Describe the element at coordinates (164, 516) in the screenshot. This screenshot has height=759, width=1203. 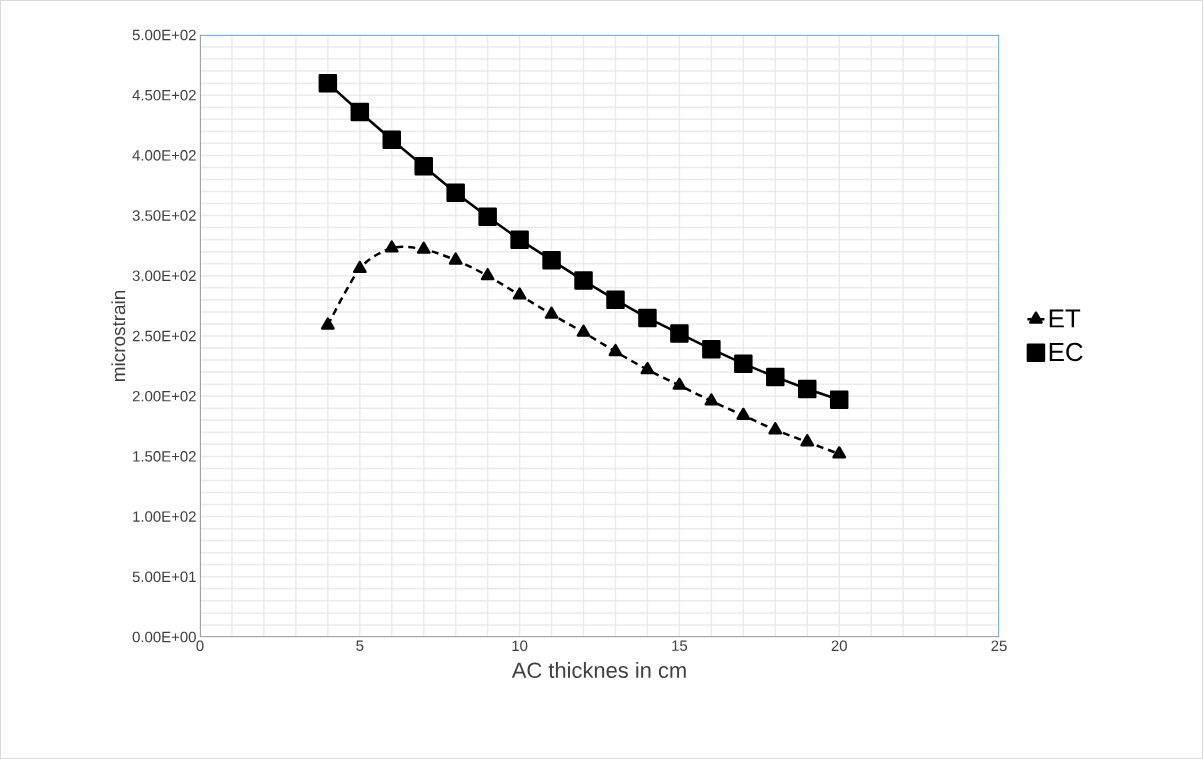
I see `y-tick-label: 1.00E+02` at that location.